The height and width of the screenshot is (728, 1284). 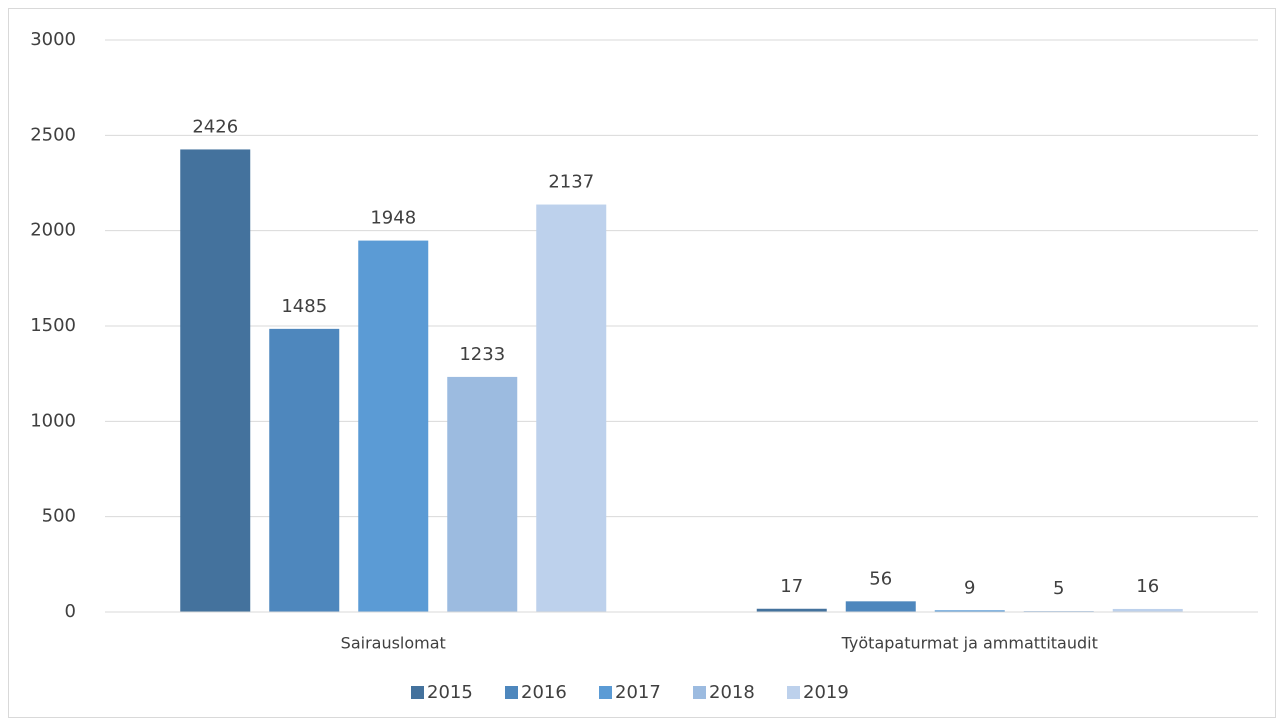 I want to click on data-label: 5, so click(x=1058, y=588).